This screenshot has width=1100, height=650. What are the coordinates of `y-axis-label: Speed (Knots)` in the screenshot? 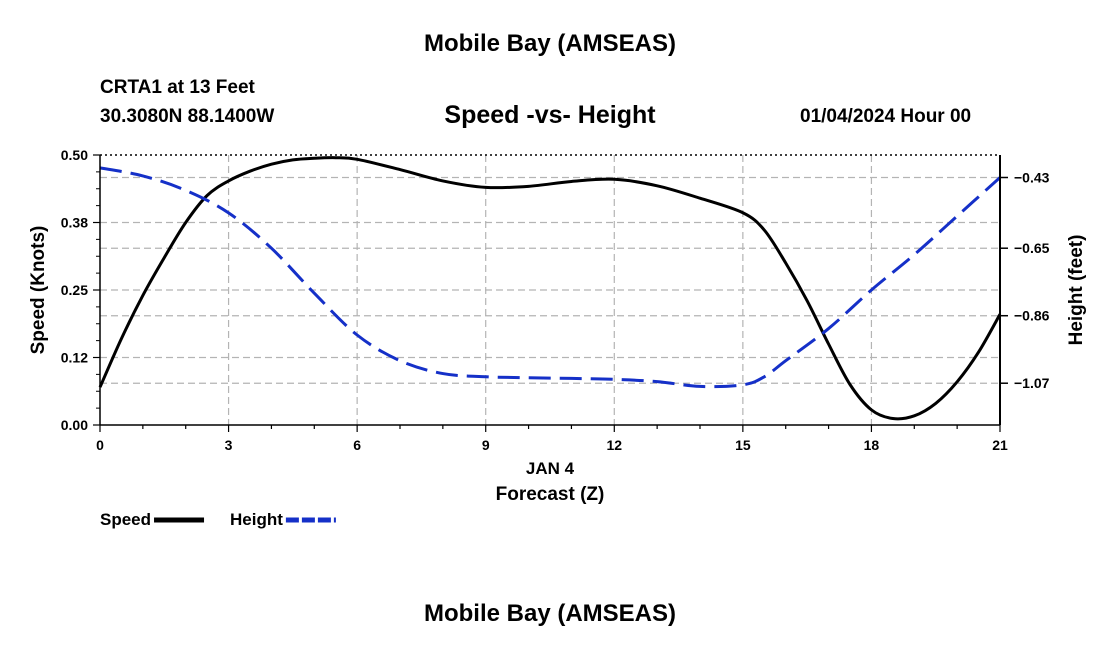 It's located at (38, 290).